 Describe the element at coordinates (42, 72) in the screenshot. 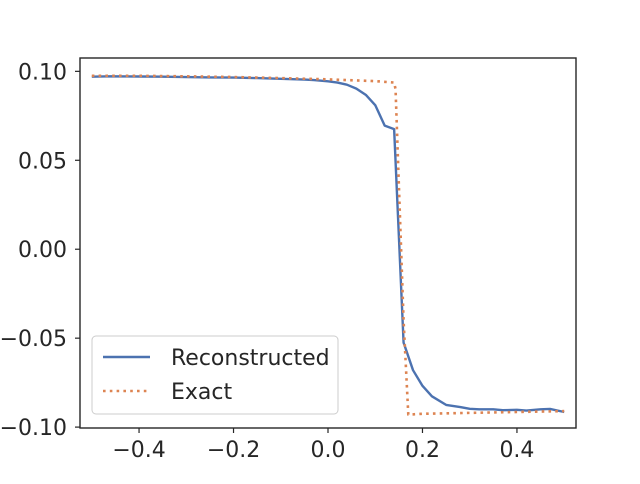

I see `y-tick-label: 0.10` at that location.